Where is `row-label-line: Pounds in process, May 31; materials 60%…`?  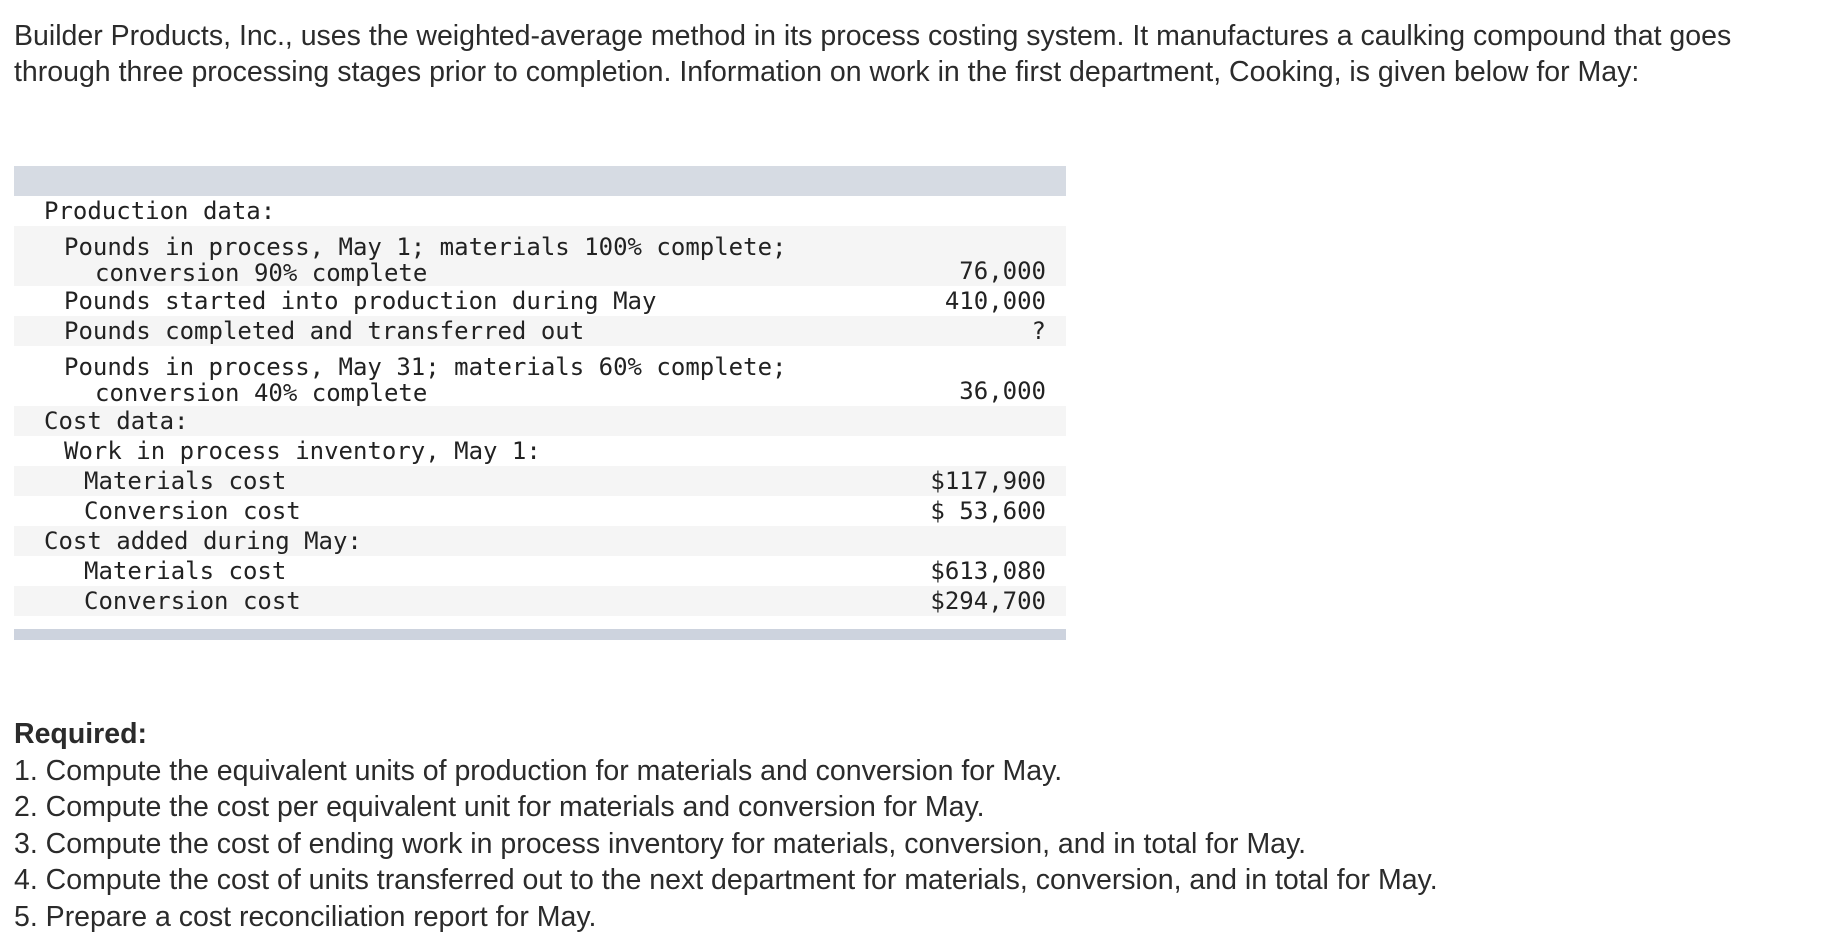
row-label-line: Pounds in process, May 31; materials 60%… is located at coordinates (425, 367).